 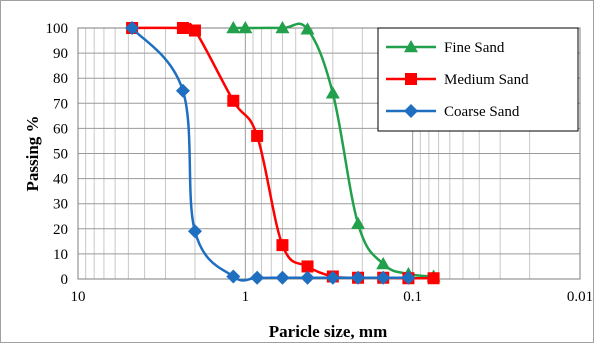 What do you see at coordinates (60, 54) in the screenshot?
I see `y-tick-label: 90` at bounding box center [60, 54].